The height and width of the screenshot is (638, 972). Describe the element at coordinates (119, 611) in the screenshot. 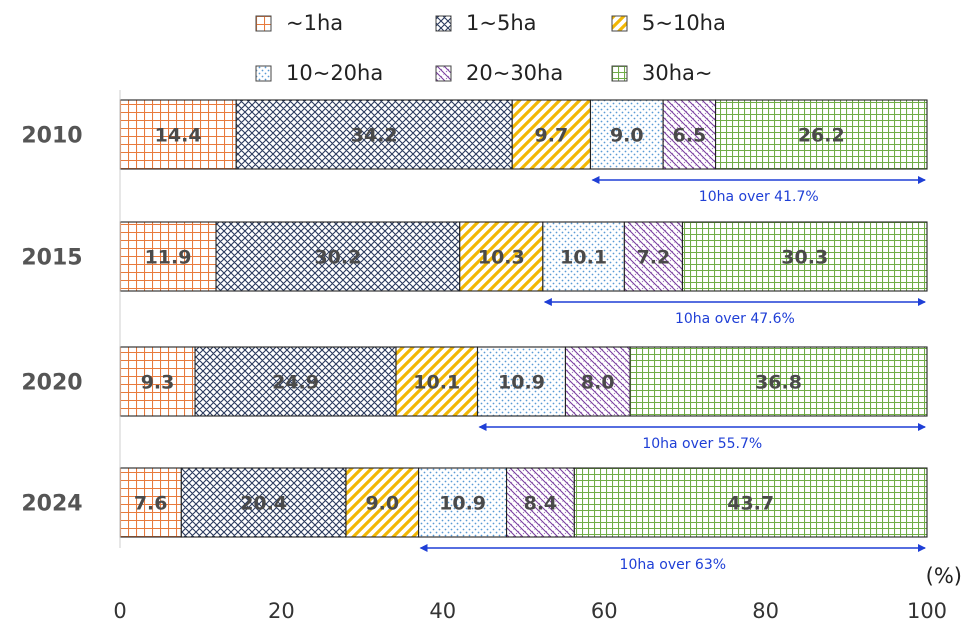

I see `x-tick-label: 0` at that location.